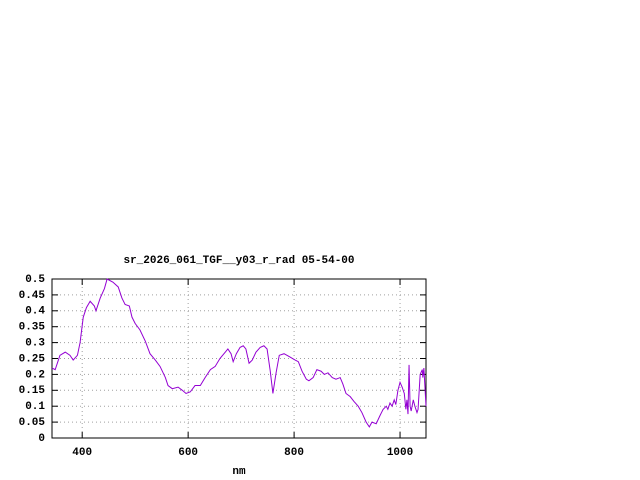 The width and height of the screenshot is (640, 480). I want to click on x-tick-label: 1000, so click(400, 453).